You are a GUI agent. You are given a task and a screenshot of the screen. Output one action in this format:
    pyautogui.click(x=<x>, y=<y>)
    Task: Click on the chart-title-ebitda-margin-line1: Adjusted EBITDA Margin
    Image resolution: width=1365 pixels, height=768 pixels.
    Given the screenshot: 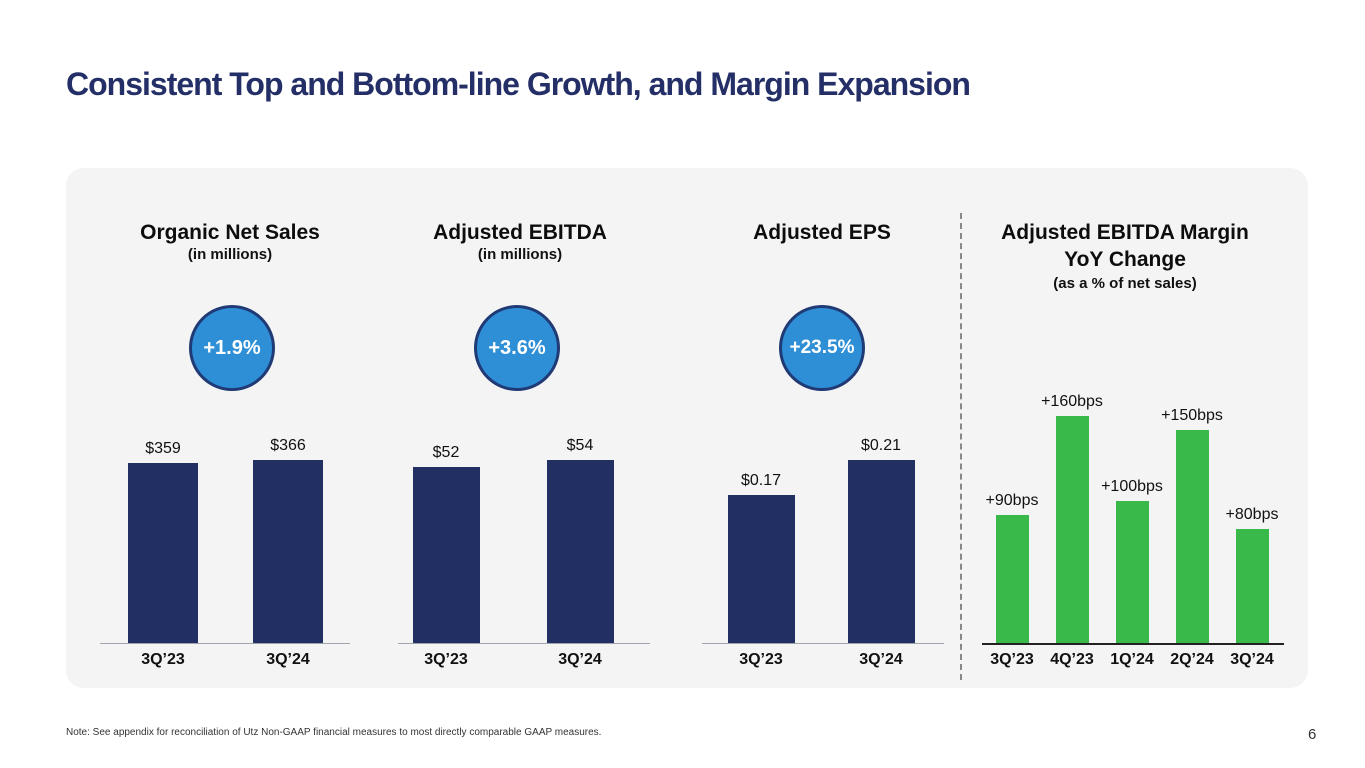 What is the action you would take?
    pyautogui.click(x=1125, y=232)
    